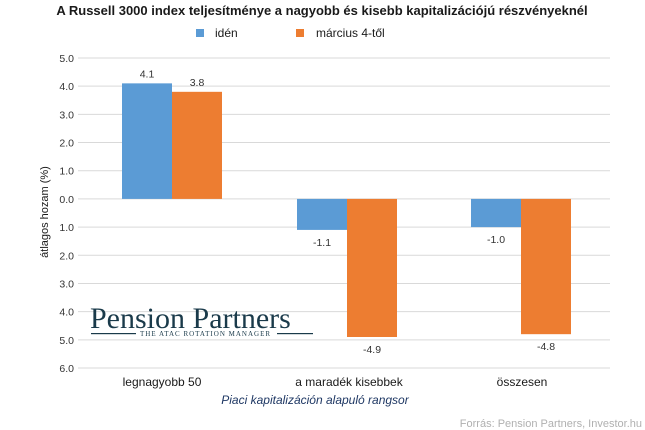  What do you see at coordinates (45, 212) in the screenshot?
I see `y-axis-title: átlagos hozam (%)` at bounding box center [45, 212].